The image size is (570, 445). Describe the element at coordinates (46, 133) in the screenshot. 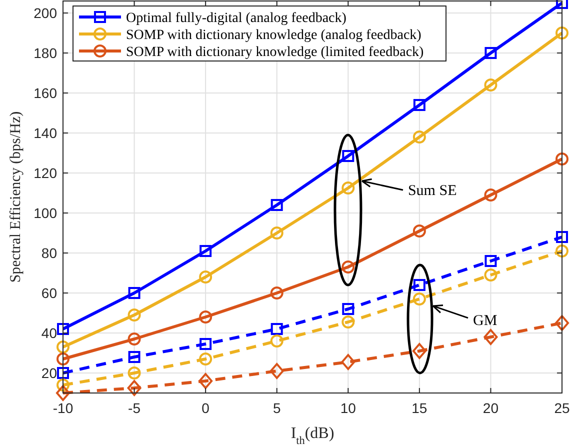

I see `y-tick-label: 140` at that location.